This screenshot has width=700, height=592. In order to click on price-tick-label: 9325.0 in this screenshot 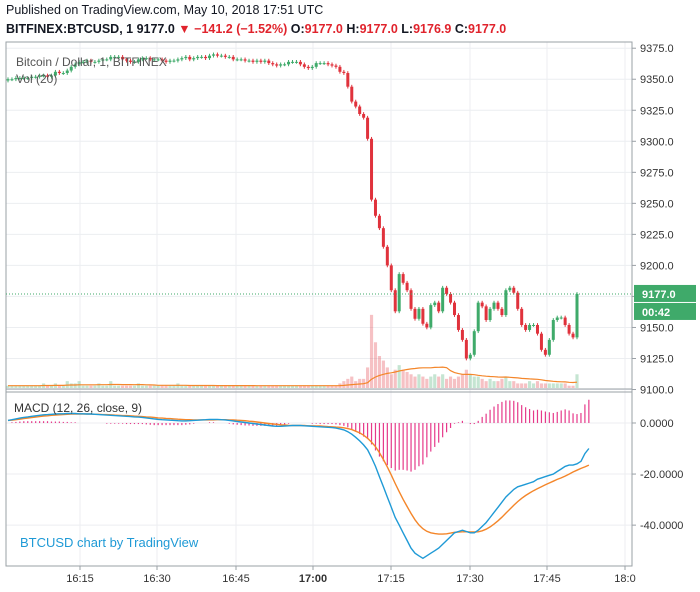, I will do `click(657, 111)`.